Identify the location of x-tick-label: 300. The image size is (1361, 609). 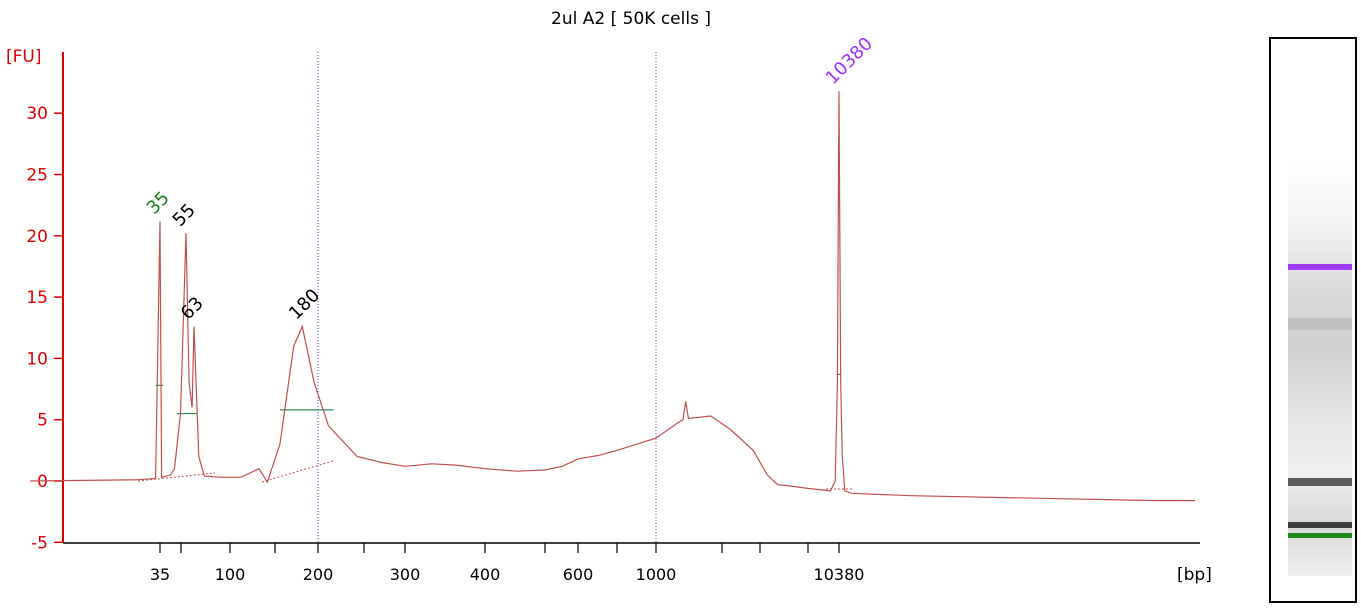
(405, 574).